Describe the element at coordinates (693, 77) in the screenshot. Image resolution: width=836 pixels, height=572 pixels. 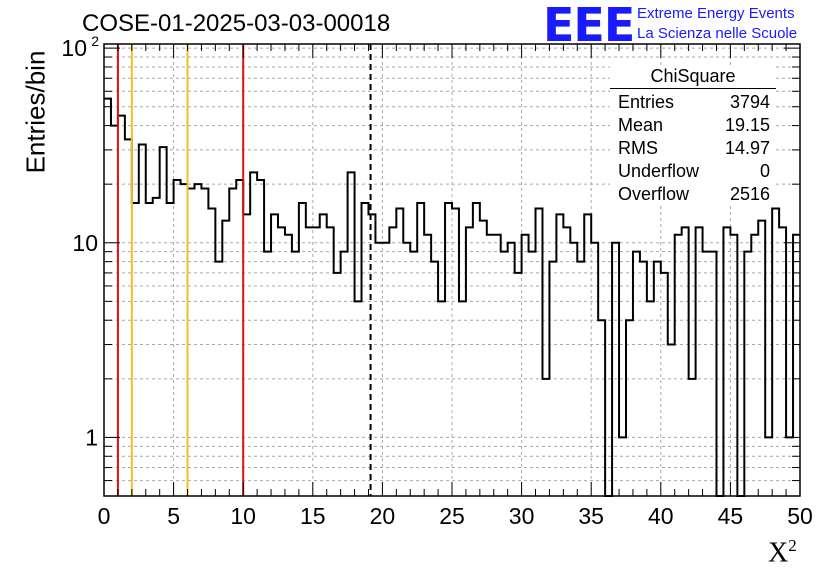
I see `stats-title: ChiSquare` at that location.